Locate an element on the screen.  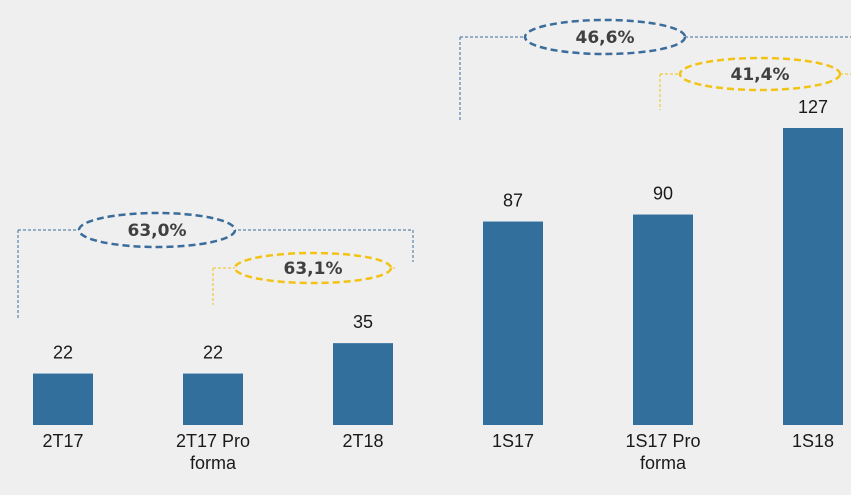
x-tick-label: 2T17 Pro forma is located at coordinates (213, 452).